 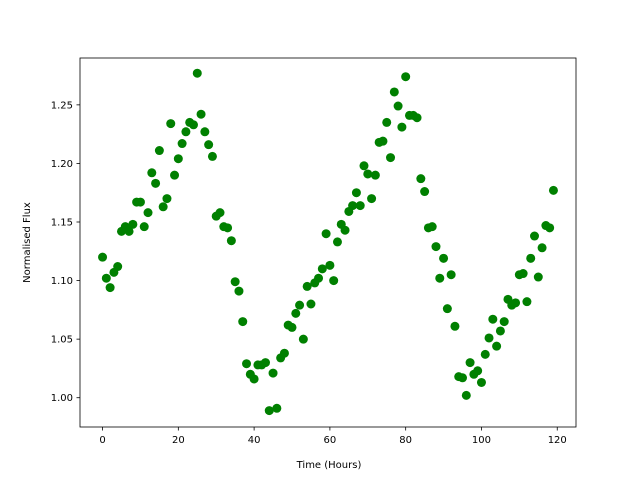 What do you see at coordinates (254, 440) in the screenshot?
I see `x-tick-label: 40` at bounding box center [254, 440].